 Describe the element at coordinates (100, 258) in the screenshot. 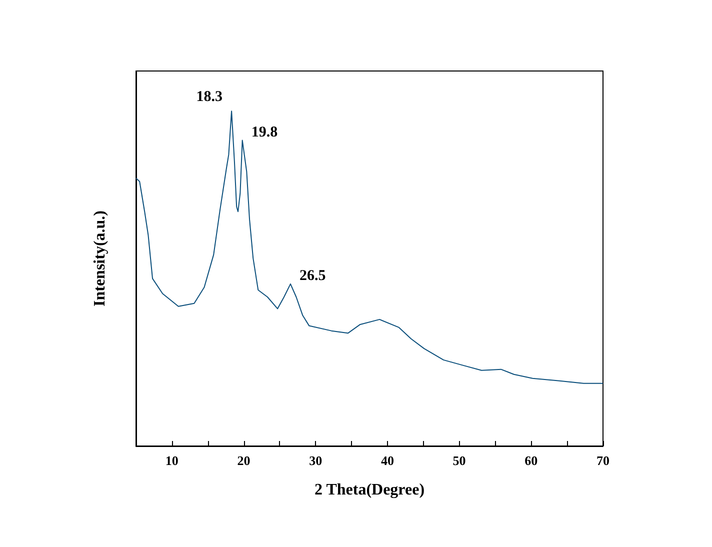

I see `y-axis-title: Intensity(a.u.)` at that location.